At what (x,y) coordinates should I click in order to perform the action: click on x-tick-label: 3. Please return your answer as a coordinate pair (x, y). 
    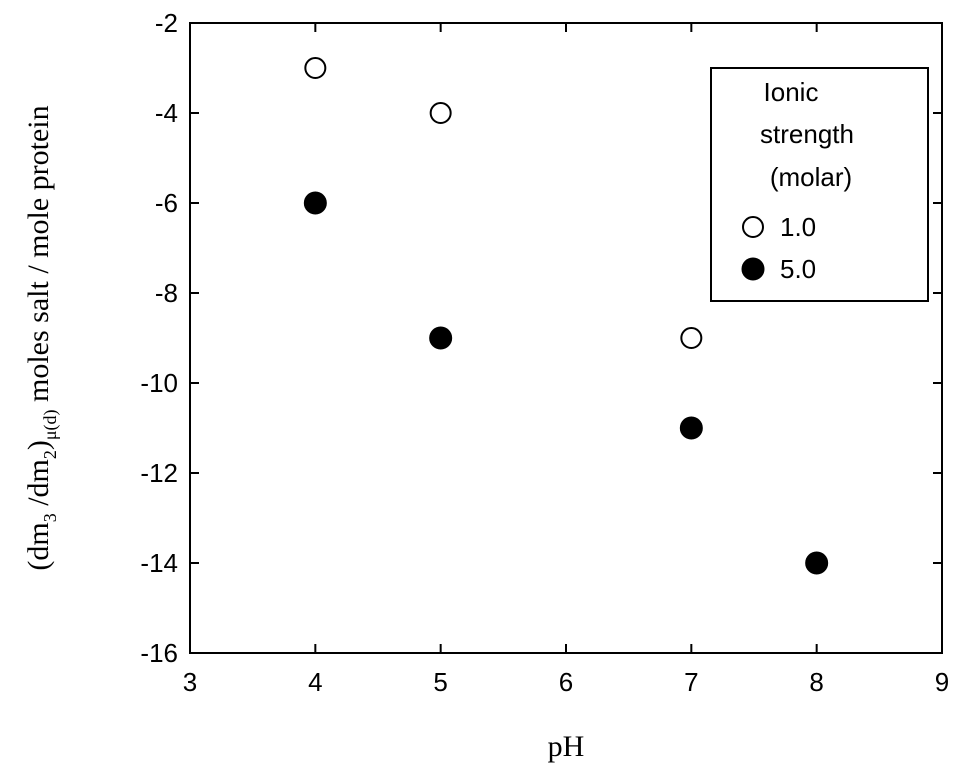
    Looking at the image, I should click on (190, 682).